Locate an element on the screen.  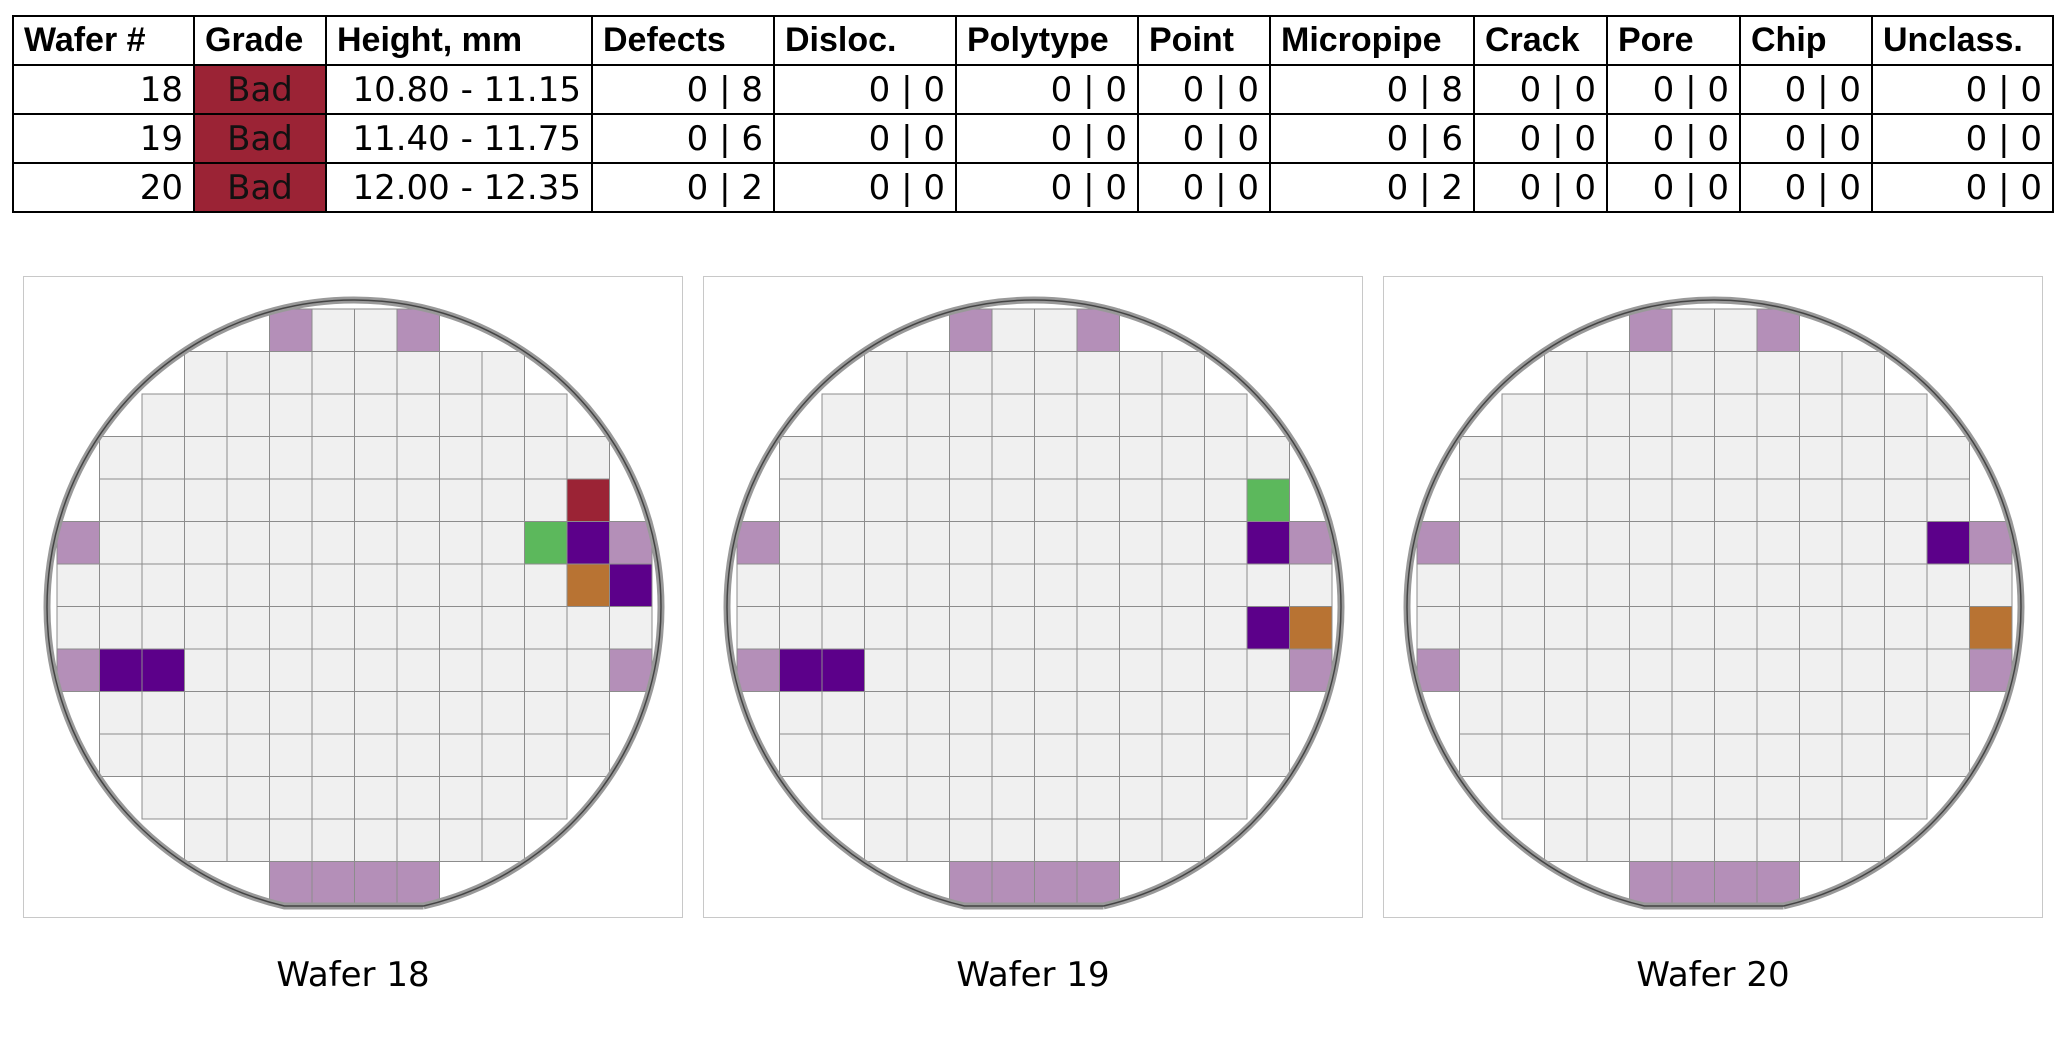
cell-height: 11.40 - 11.75 is located at coordinates (459, 138).